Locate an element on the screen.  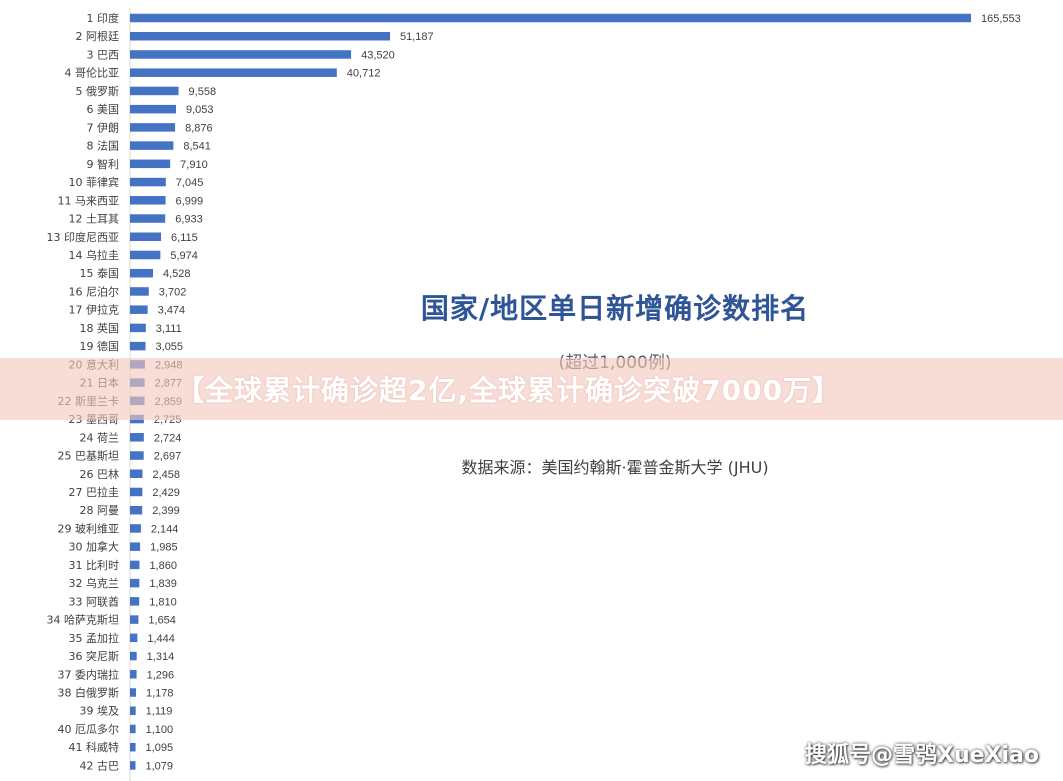
category-label: 15 泰国 is located at coordinates (100, 273).